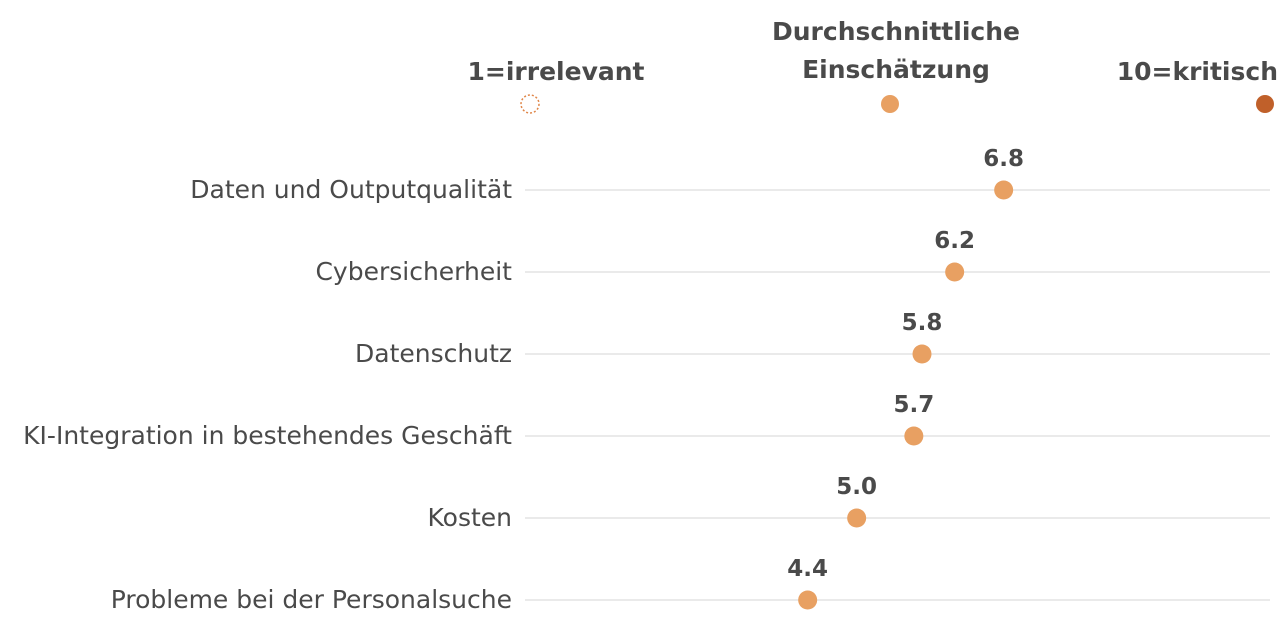 The width and height of the screenshot is (1280, 631). I want to click on category-label: Kosten, so click(470, 517).